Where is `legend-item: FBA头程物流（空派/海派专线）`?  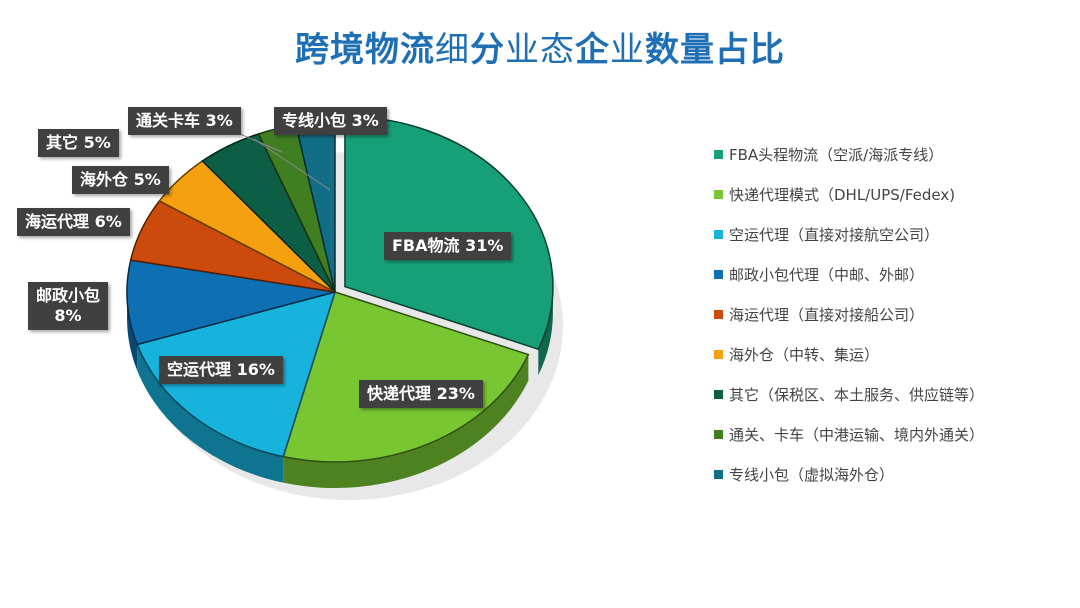
legend-item: FBA头程物流（空派/海派专线） is located at coordinates (849, 154).